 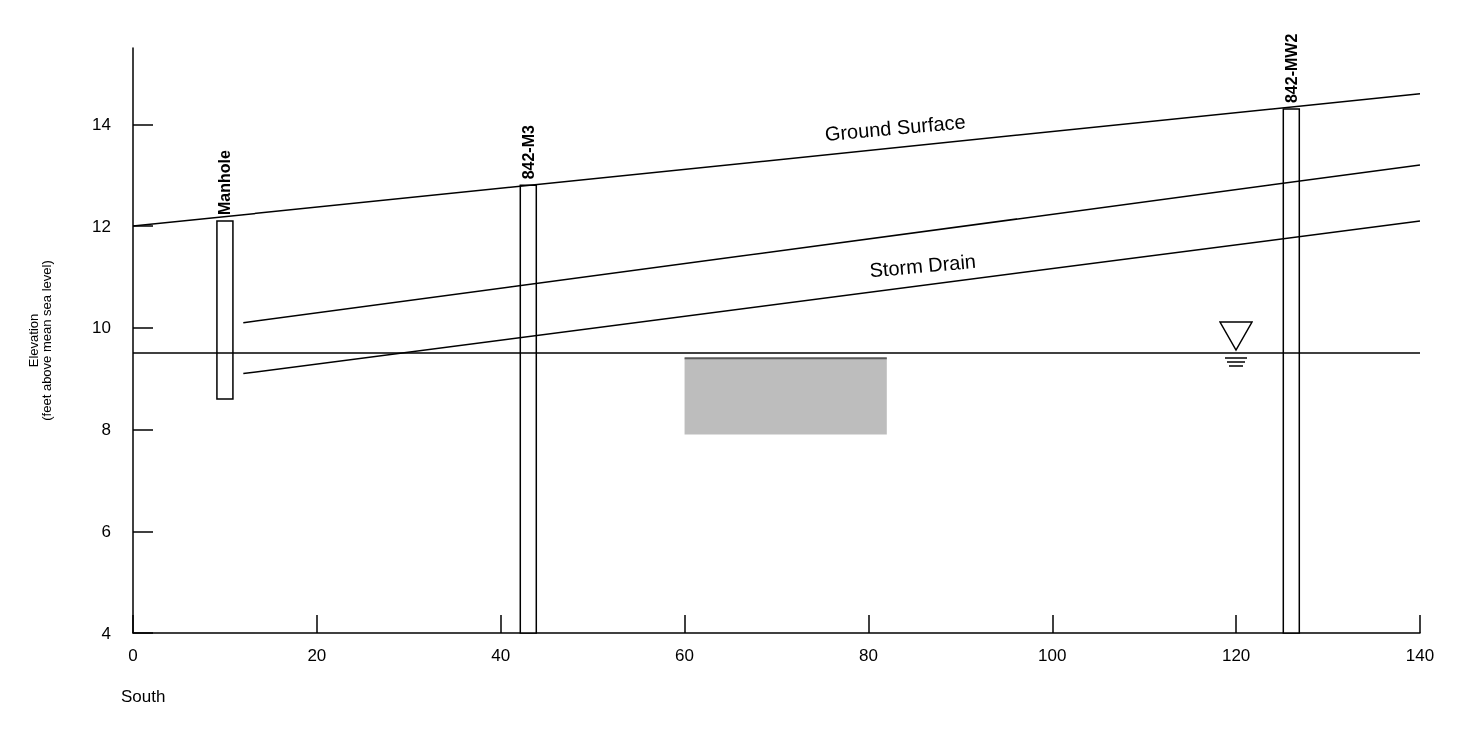 What do you see at coordinates (685, 655) in the screenshot?
I see `x-tick-label: 60` at bounding box center [685, 655].